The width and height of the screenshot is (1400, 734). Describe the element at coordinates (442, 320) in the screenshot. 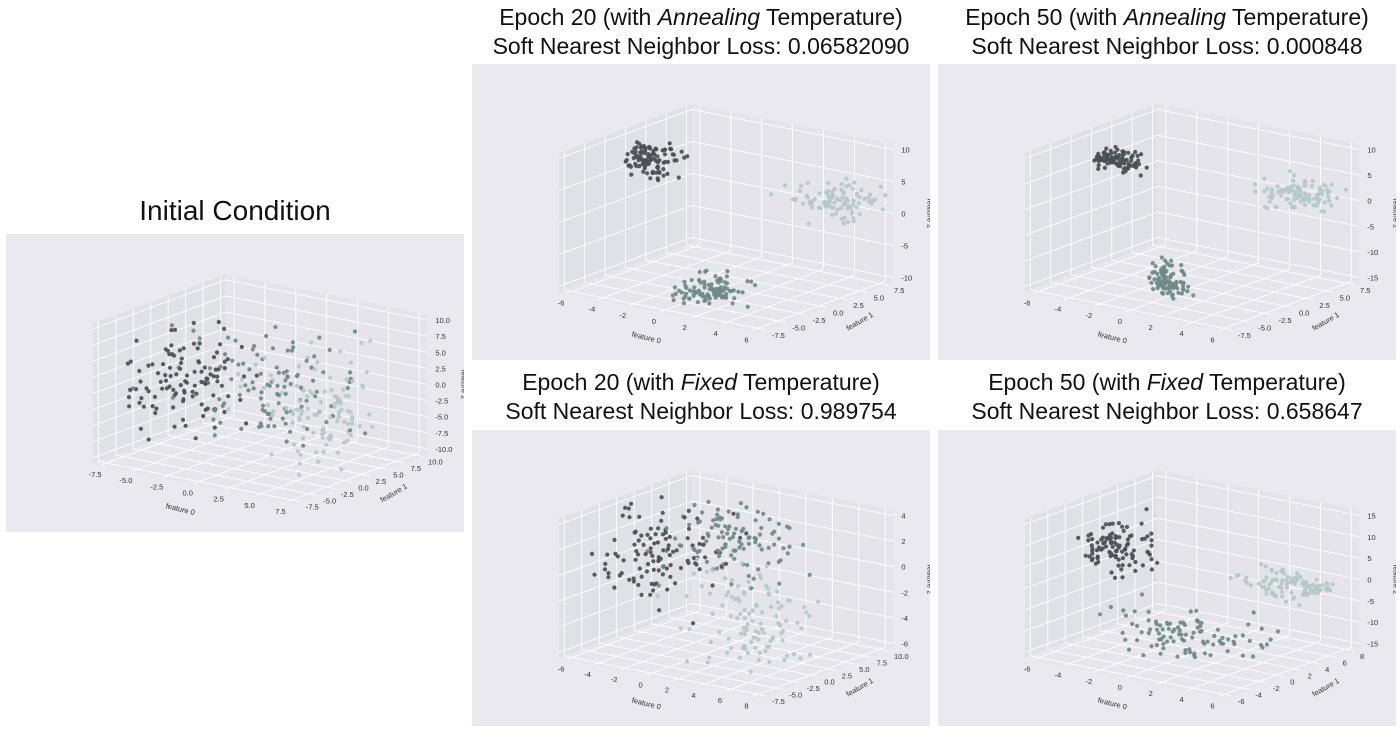

I see `z-tick-label: 10.0` at that location.